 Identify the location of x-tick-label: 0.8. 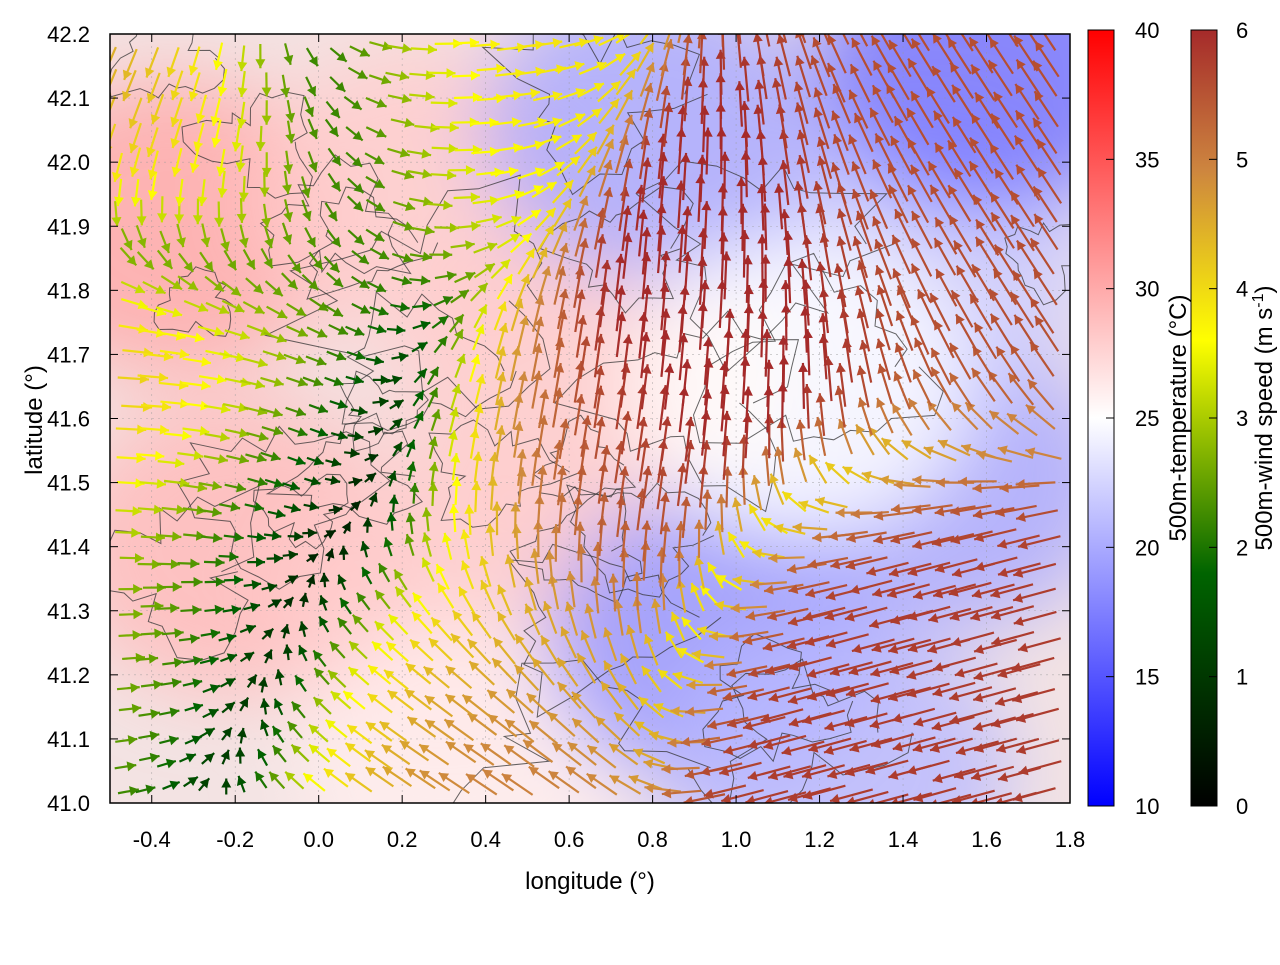
(652, 839).